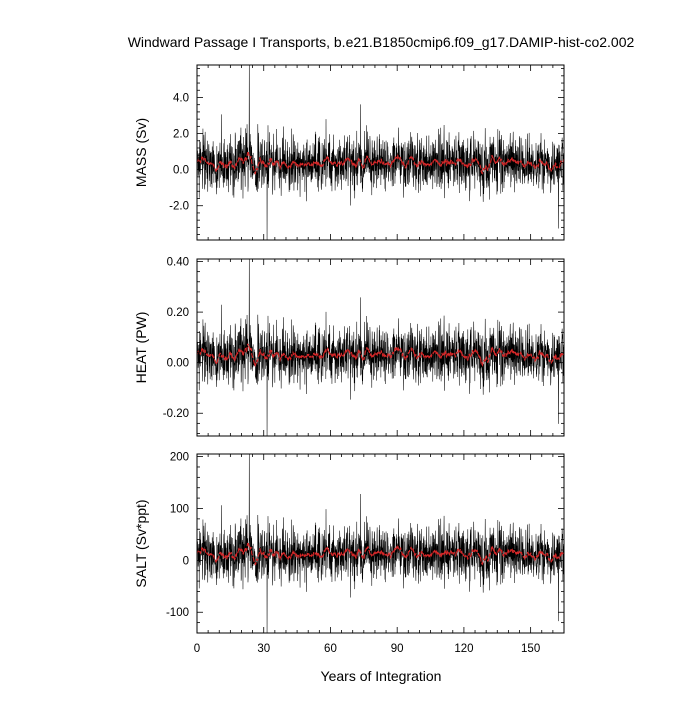 The image size is (700, 705). Describe the element at coordinates (141, 543) in the screenshot. I see `y-axis-title: SALT (Sv*ppt)` at that location.